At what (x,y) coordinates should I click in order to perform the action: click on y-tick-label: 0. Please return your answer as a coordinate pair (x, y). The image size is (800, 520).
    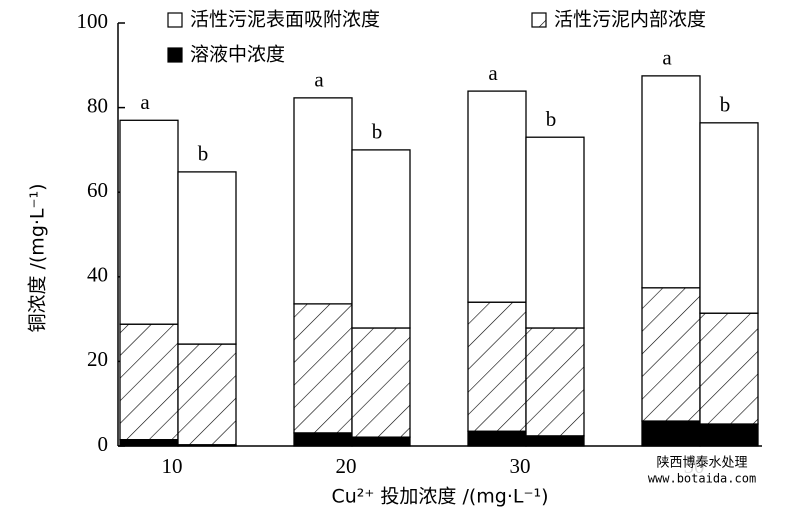
    Looking at the image, I should click on (103, 444).